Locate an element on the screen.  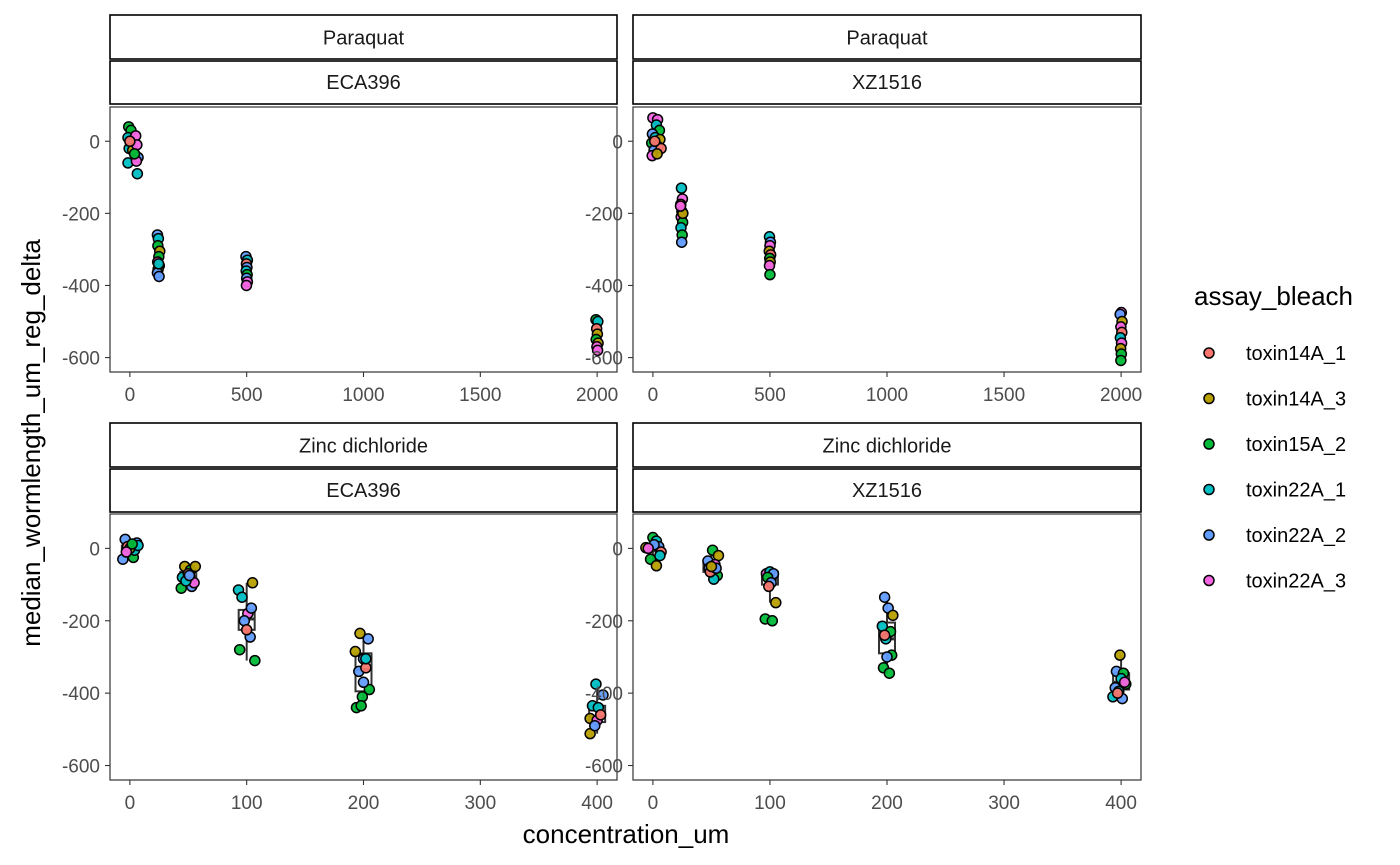
x-tick-label: 1000 is located at coordinates (887, 395).